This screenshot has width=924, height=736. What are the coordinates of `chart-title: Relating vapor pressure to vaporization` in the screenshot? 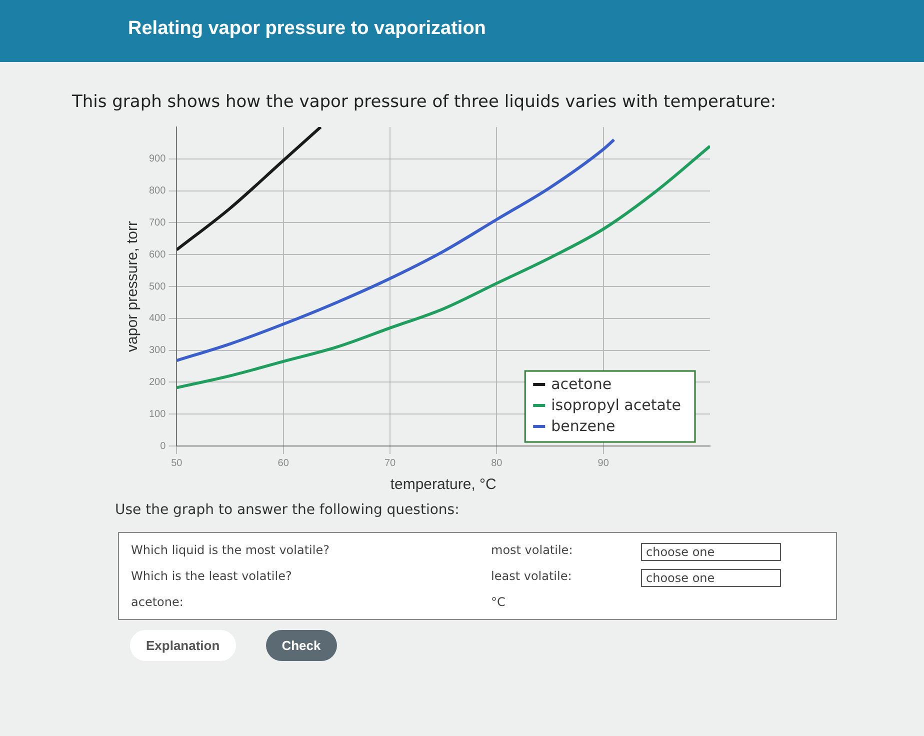 It's located at (462, 31).